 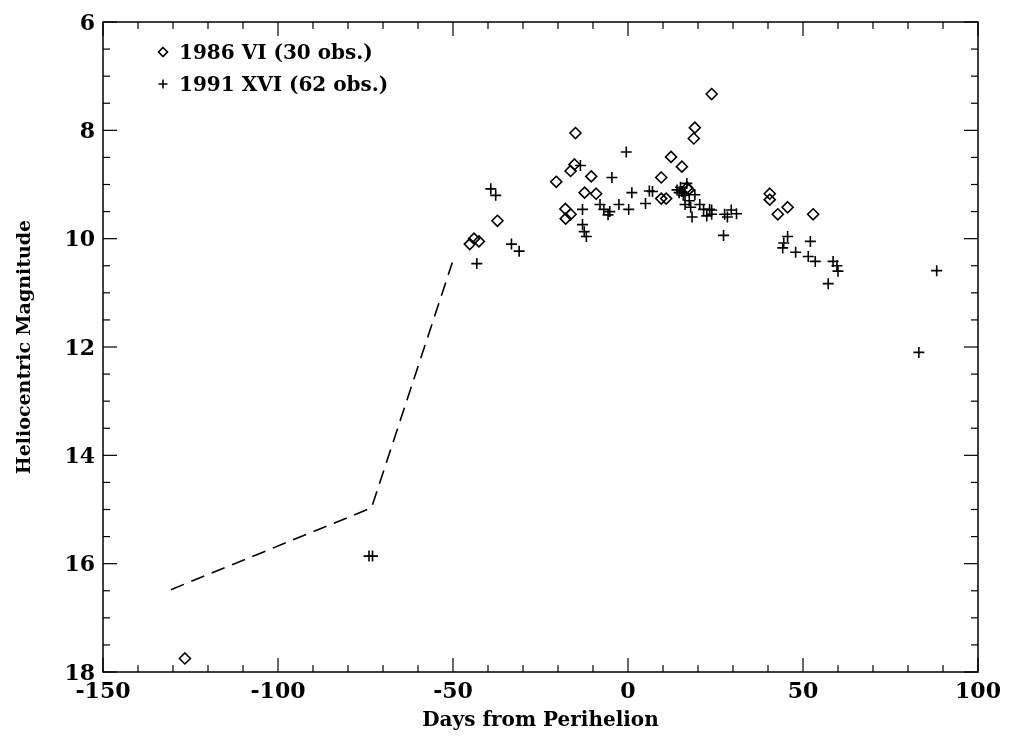 What do you see at coordinates (79, 346) in the screenshot?
I see `y-tick-label: 12` at bounding box center [79, 346].